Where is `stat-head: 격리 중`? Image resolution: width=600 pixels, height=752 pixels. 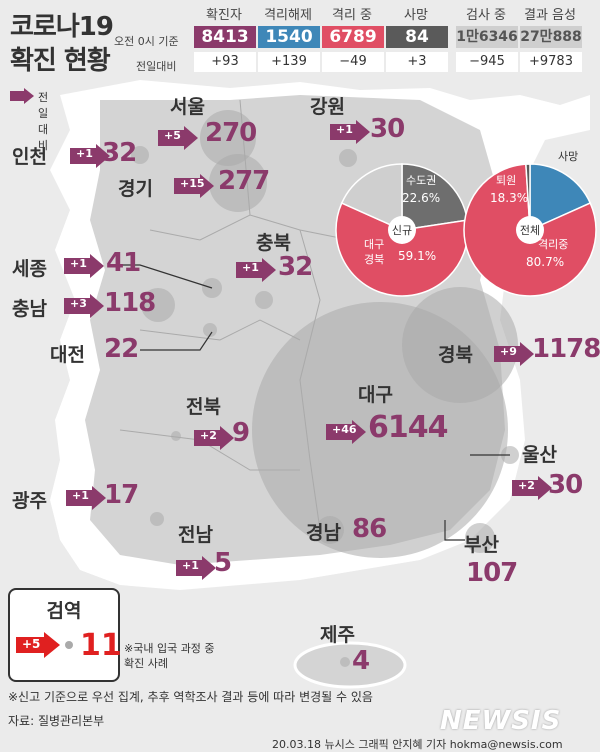
stat-head: 격리 중 is located at coordinates (351, 15).